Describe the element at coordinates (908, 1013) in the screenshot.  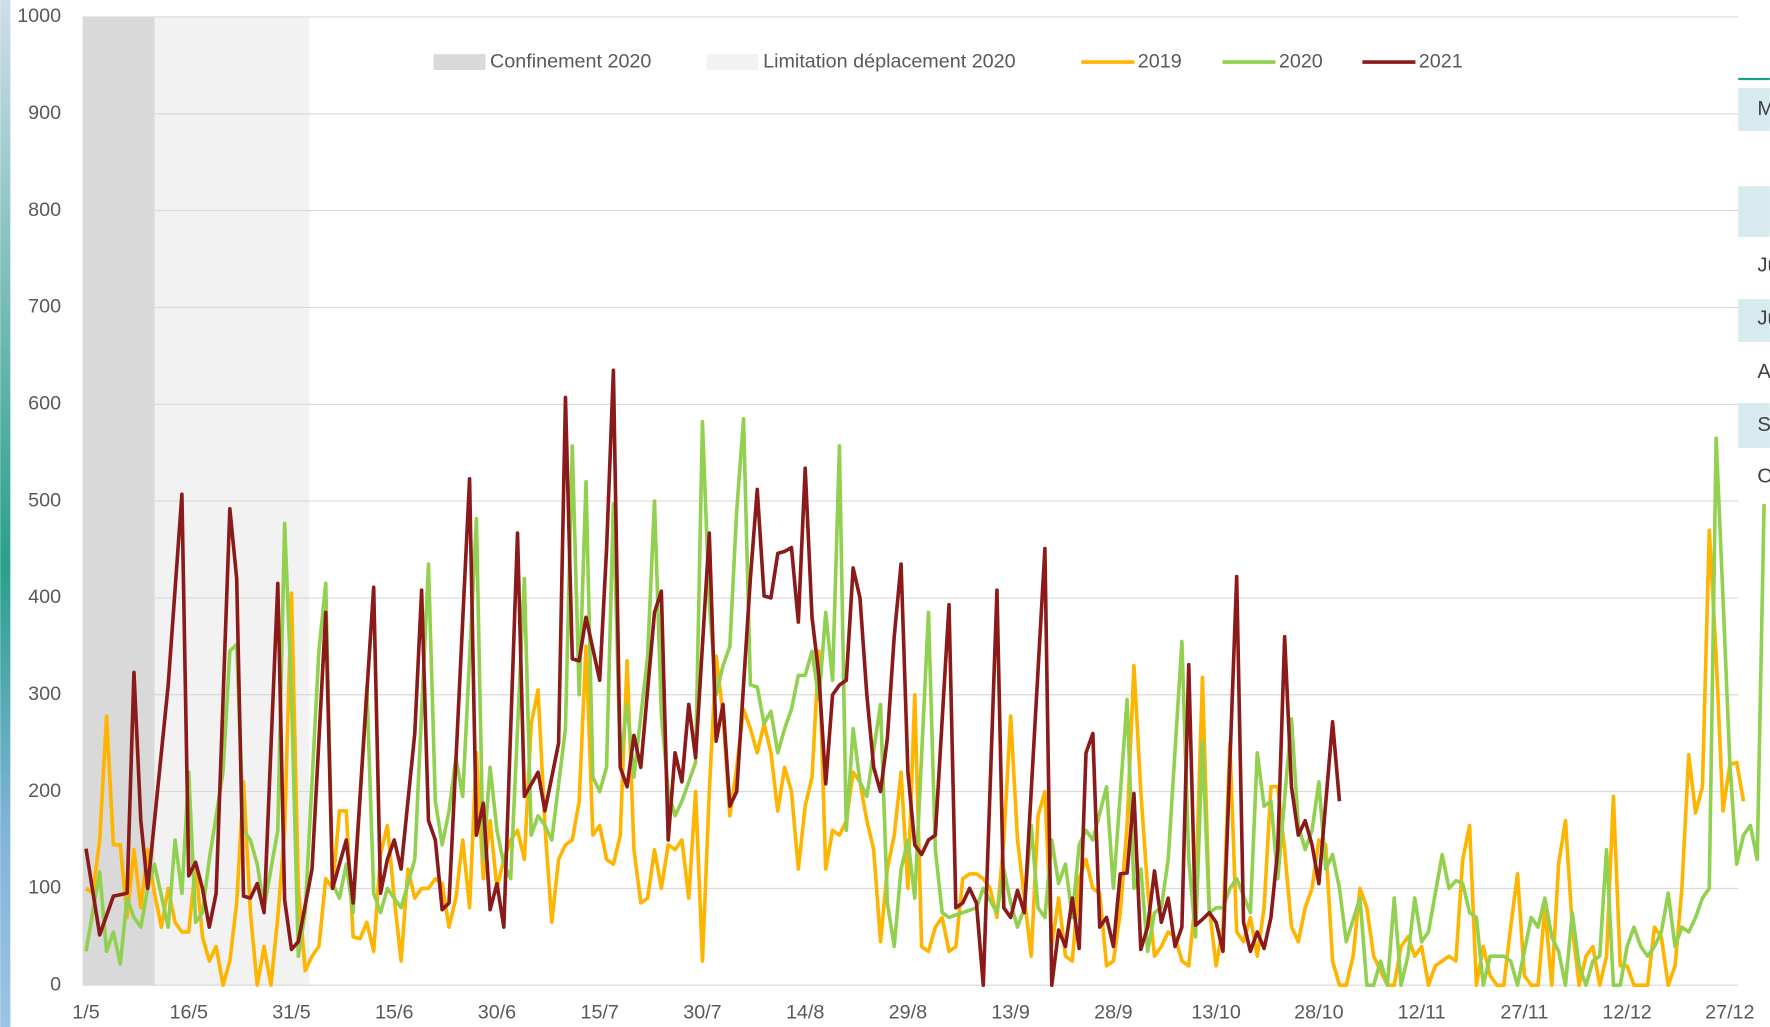
I see `x-tick-label: 29/8` at that location.